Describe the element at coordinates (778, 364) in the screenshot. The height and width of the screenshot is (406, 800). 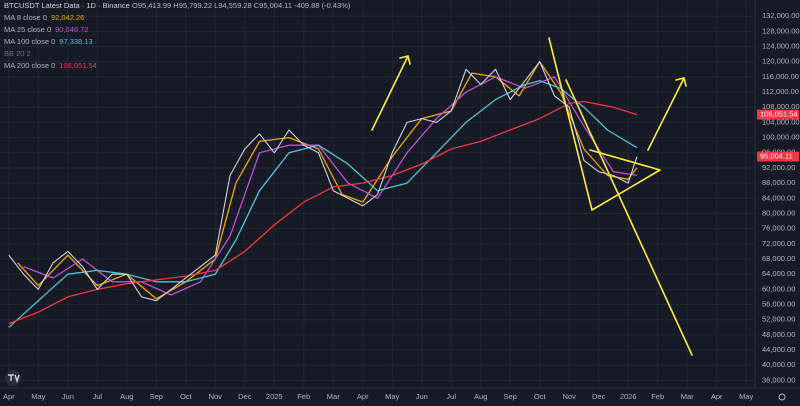
I see `y-tick-label: 40,000.00` at that location.